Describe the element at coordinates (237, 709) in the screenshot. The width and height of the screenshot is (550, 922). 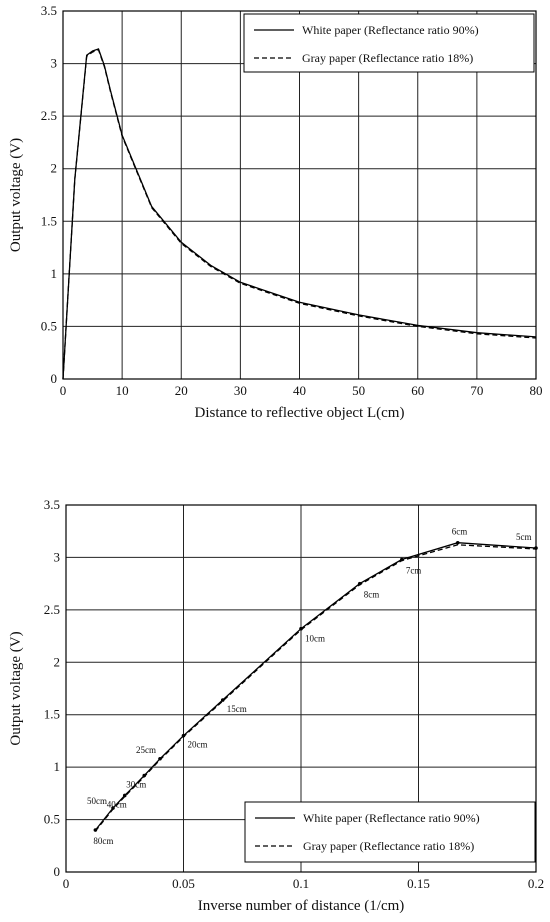
I see `data-point-label: 15cm` at that location.